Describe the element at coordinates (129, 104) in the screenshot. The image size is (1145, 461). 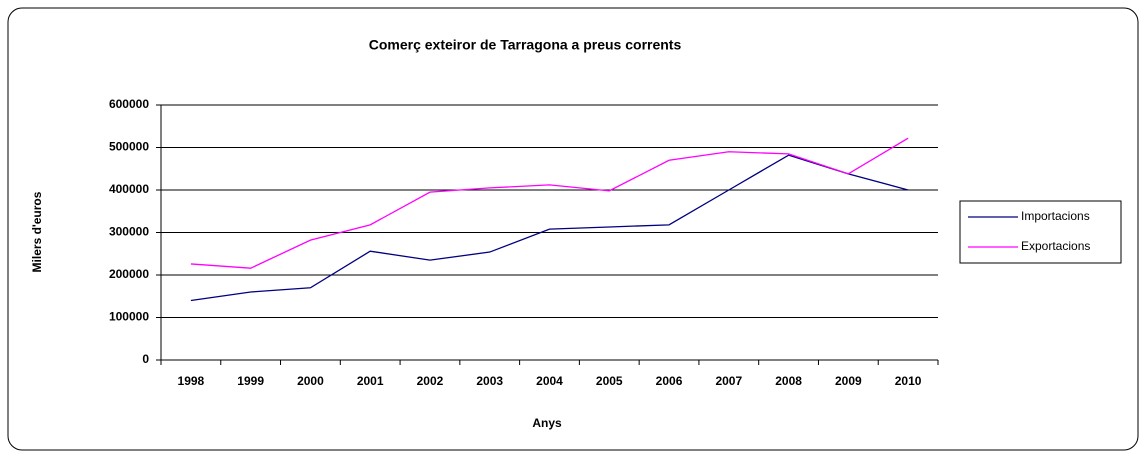
I see `y-tick-label: 600000` at that location.